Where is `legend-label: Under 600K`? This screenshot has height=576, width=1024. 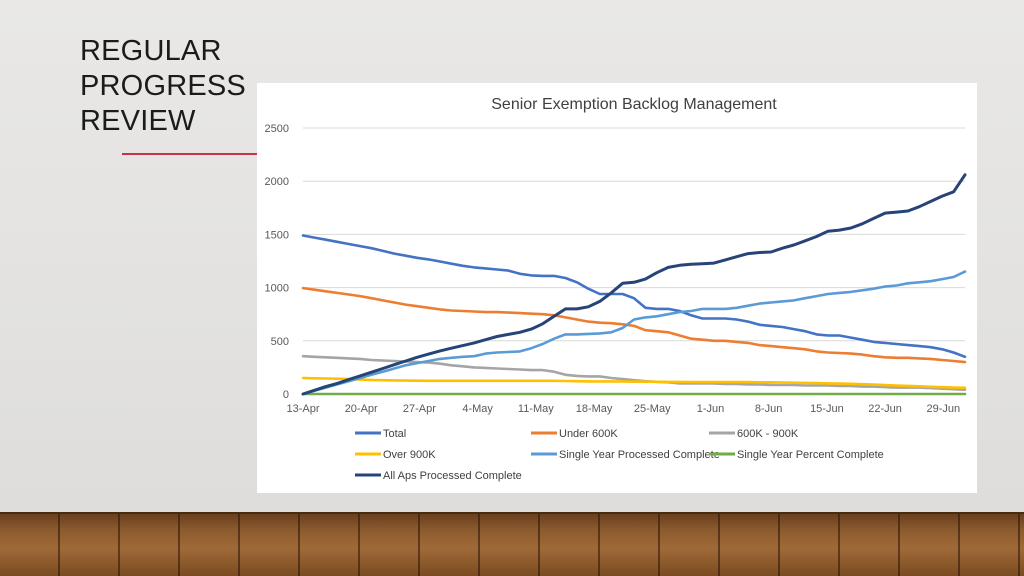 legend-label: Under 600K is located at coordinates (588, 434).